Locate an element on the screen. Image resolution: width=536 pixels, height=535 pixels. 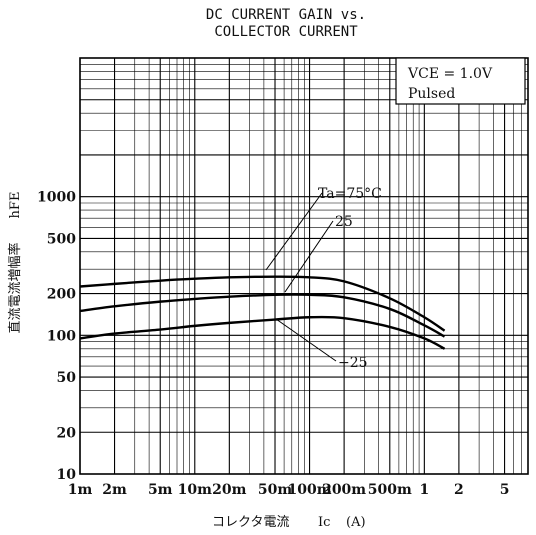
annotation-leader-ta75 is located at coordinates (294, 231).